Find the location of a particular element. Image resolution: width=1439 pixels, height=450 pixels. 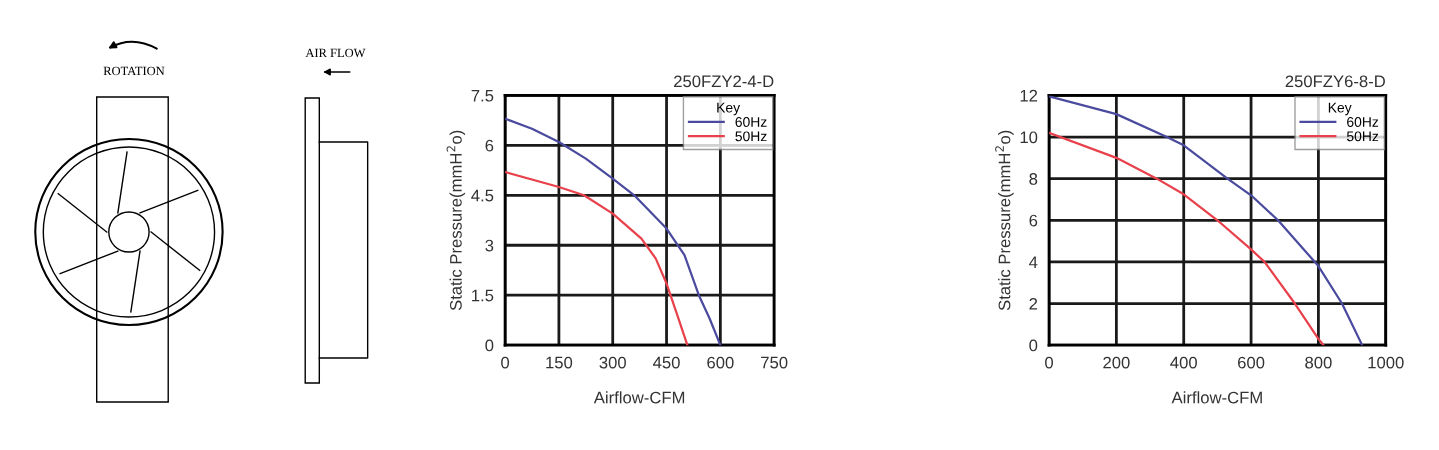

x-tick-label: 800 is located at coordinates (1318, 362).